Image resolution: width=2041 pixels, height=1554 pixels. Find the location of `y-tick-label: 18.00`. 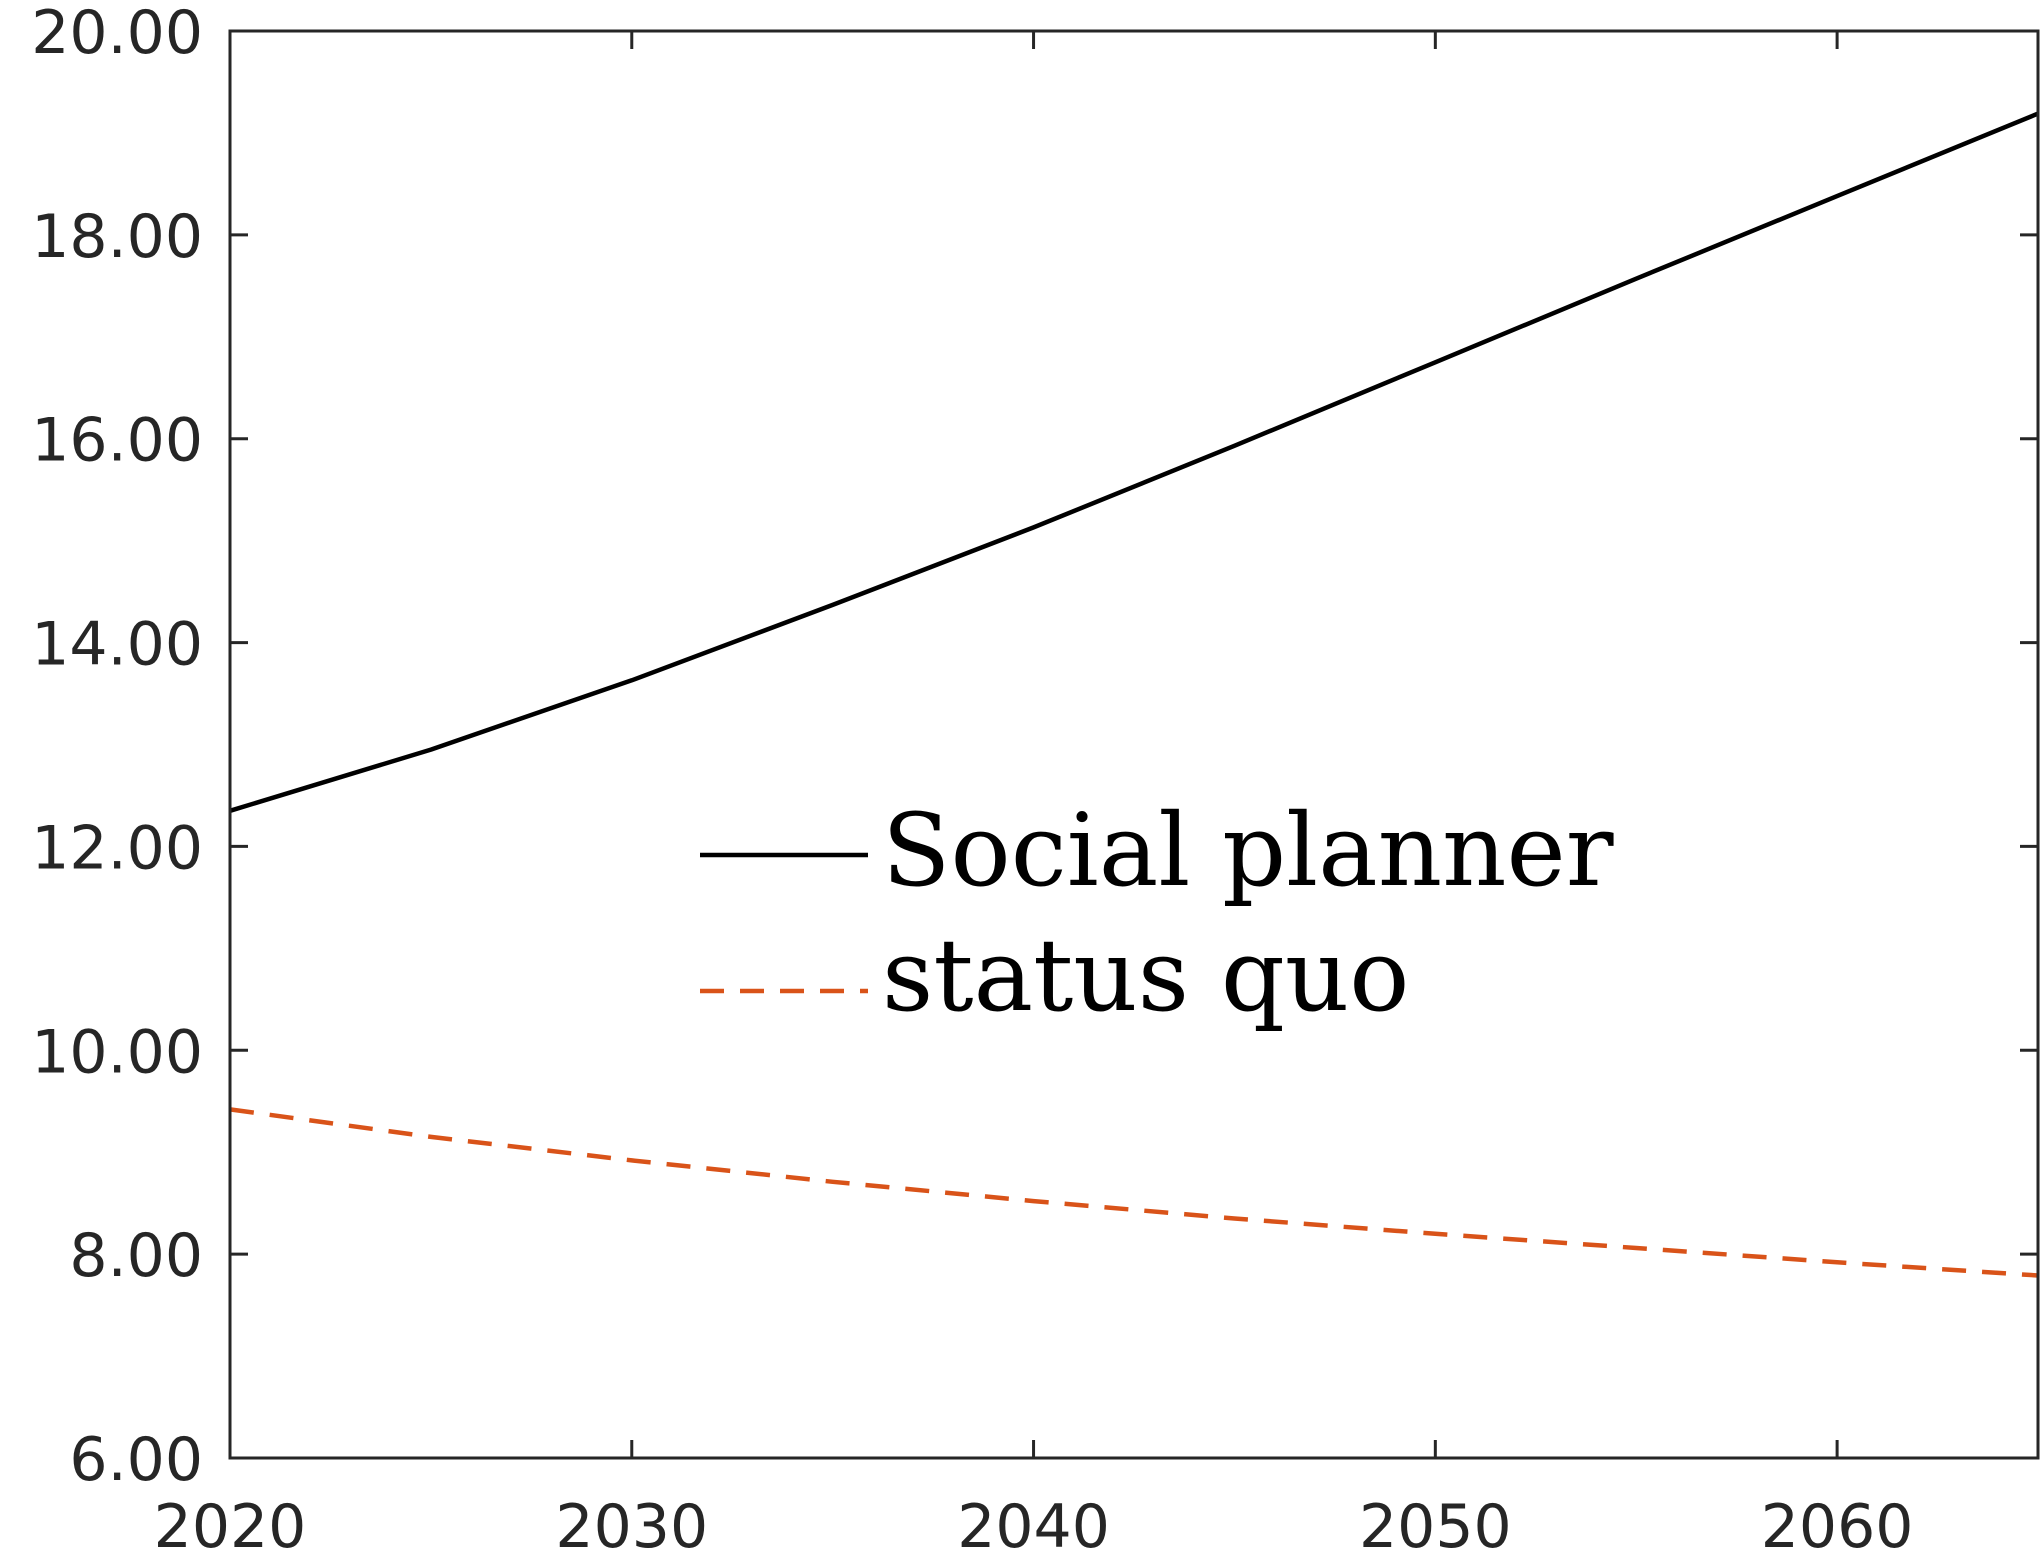

y-tick-label: 18.00 is located at coordinates (117, 237).